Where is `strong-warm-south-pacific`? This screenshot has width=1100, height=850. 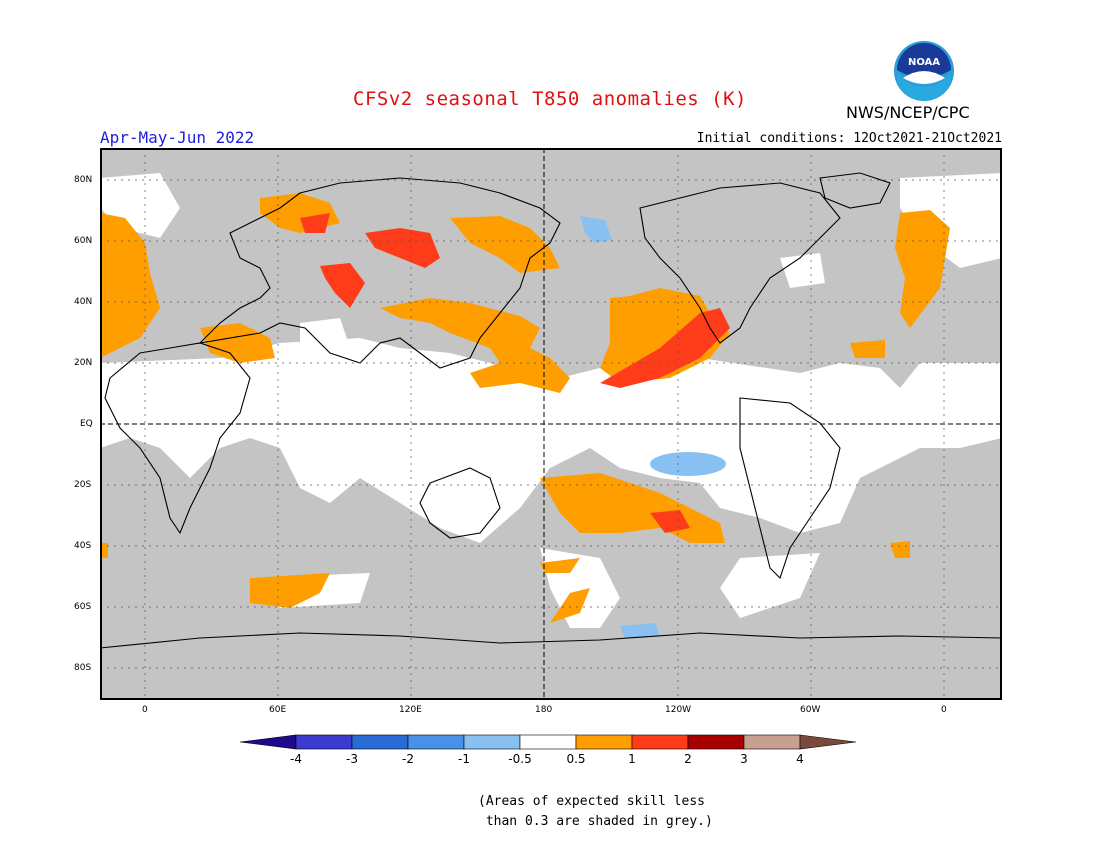 strong-warm-south-pacific is located at coordinates (670, 521).